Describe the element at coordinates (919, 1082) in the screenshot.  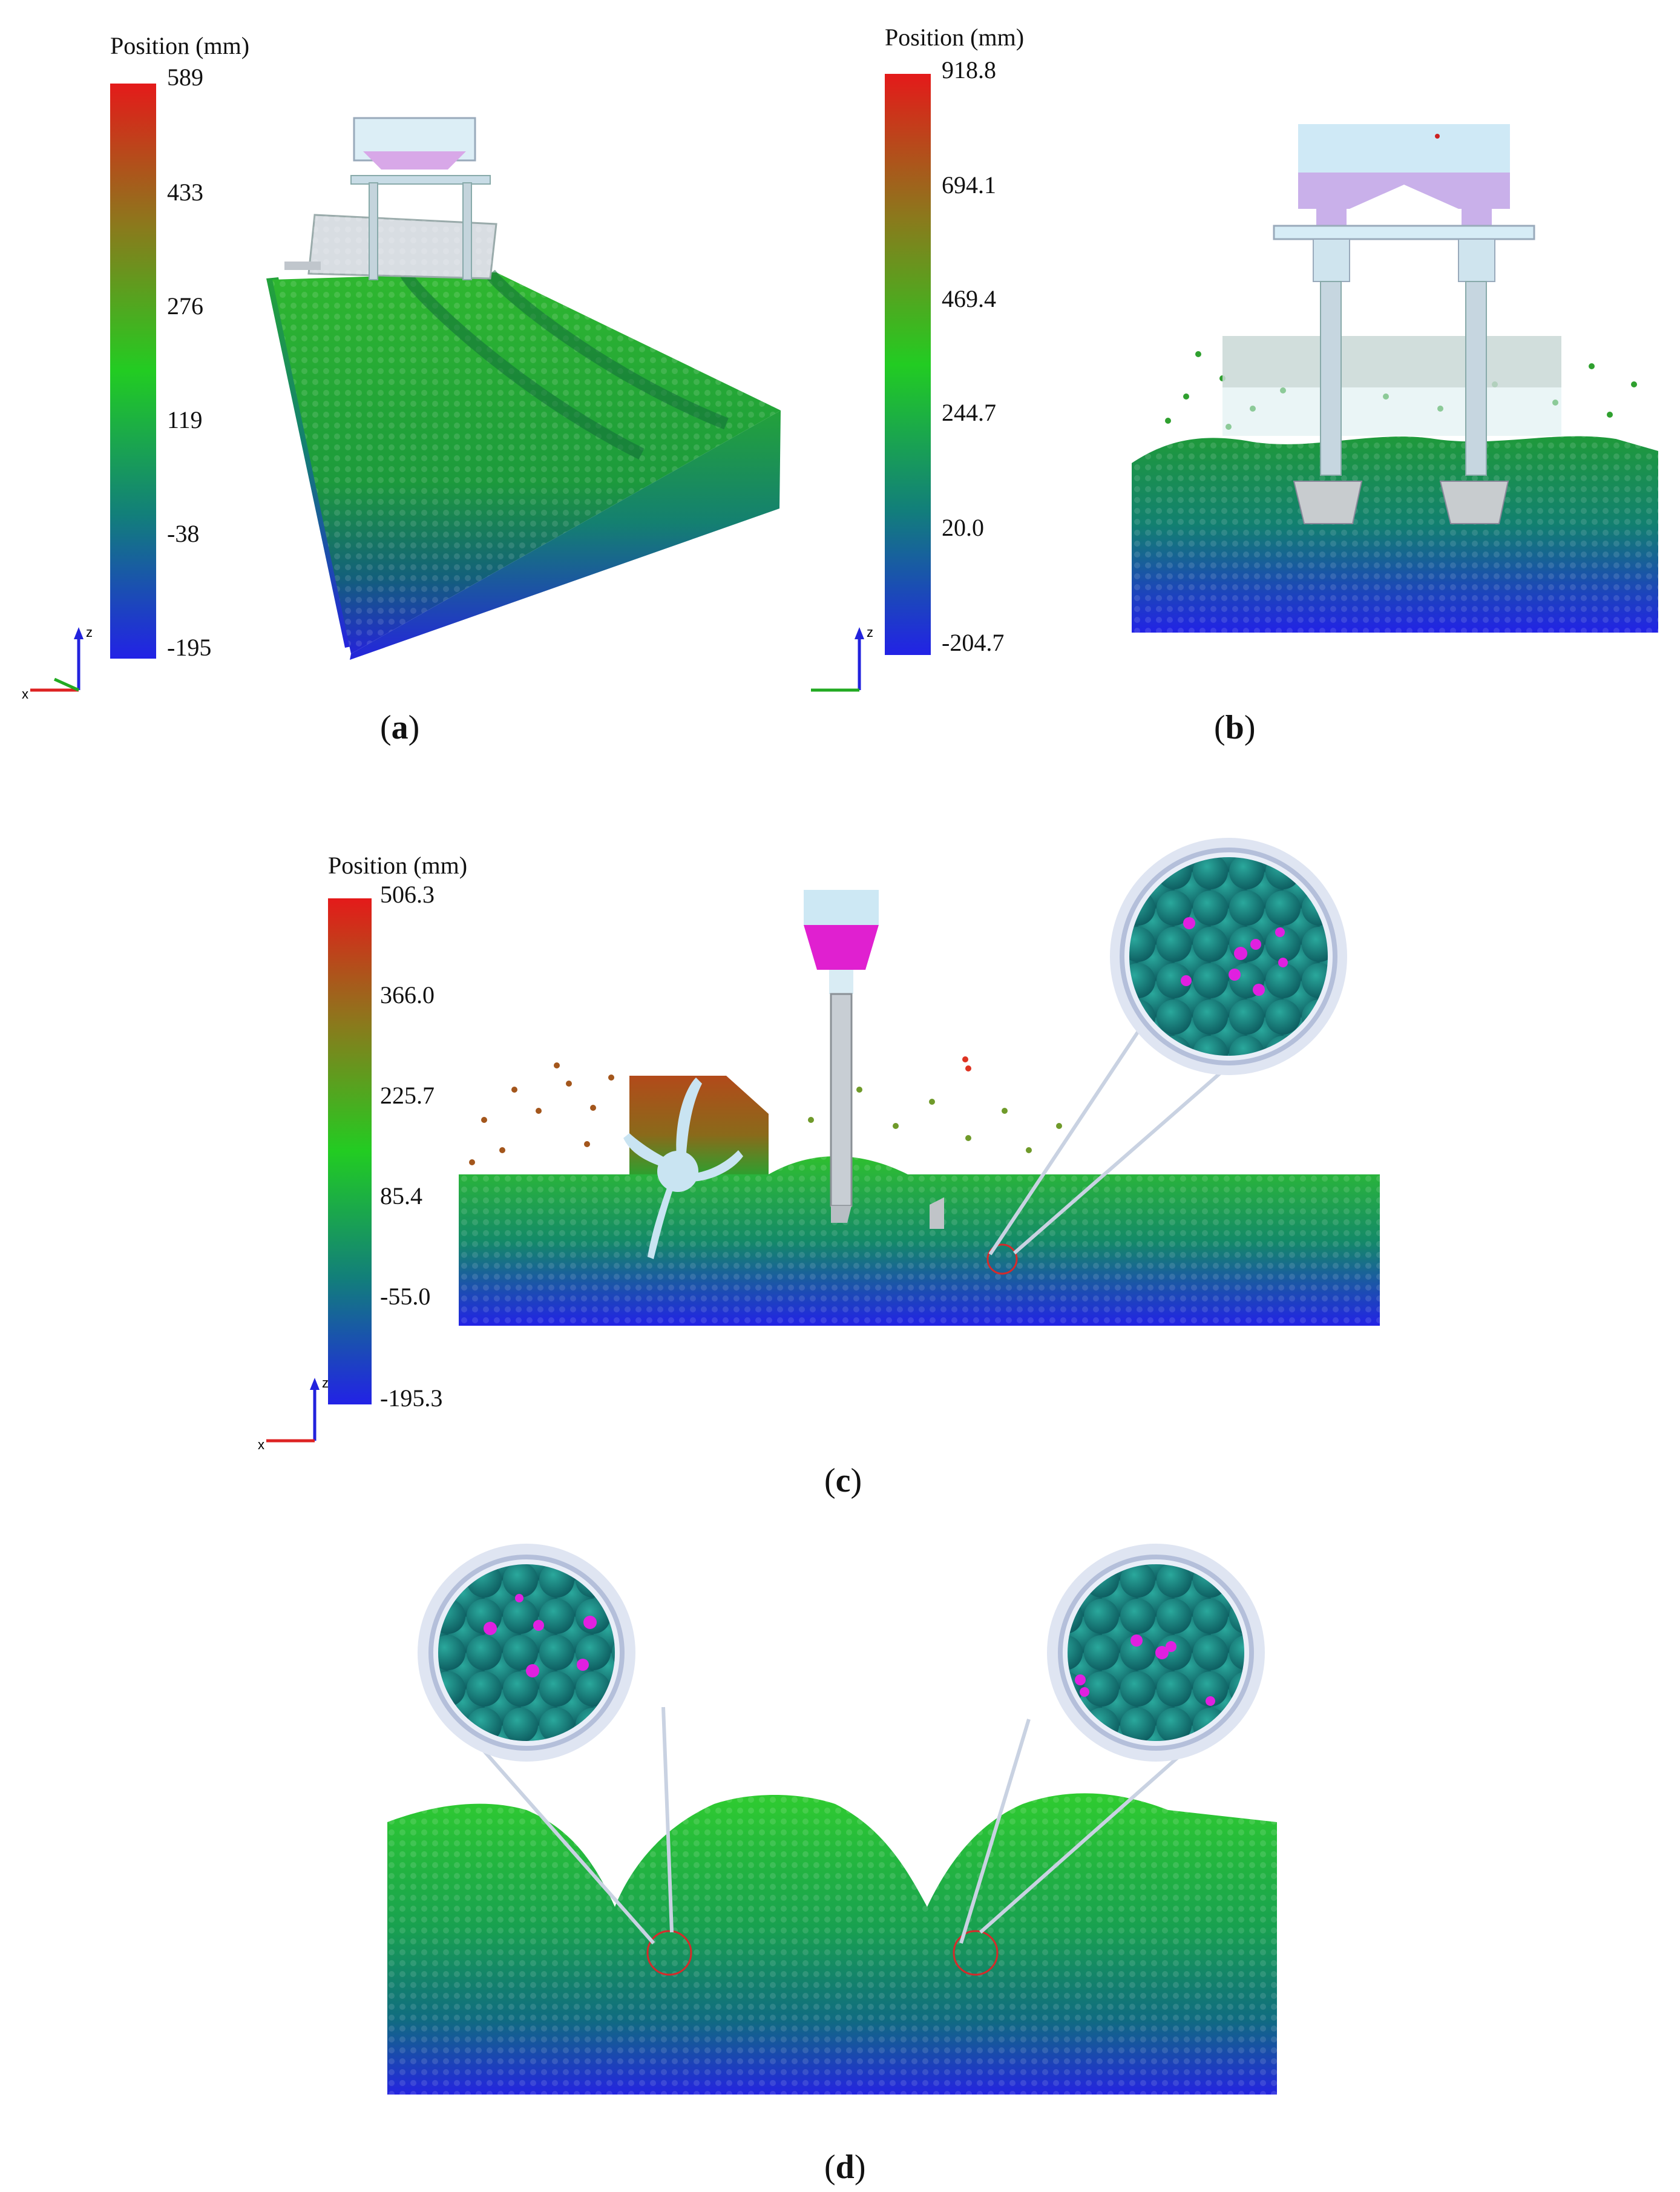
I see `soil-bin-side-c` at that location.